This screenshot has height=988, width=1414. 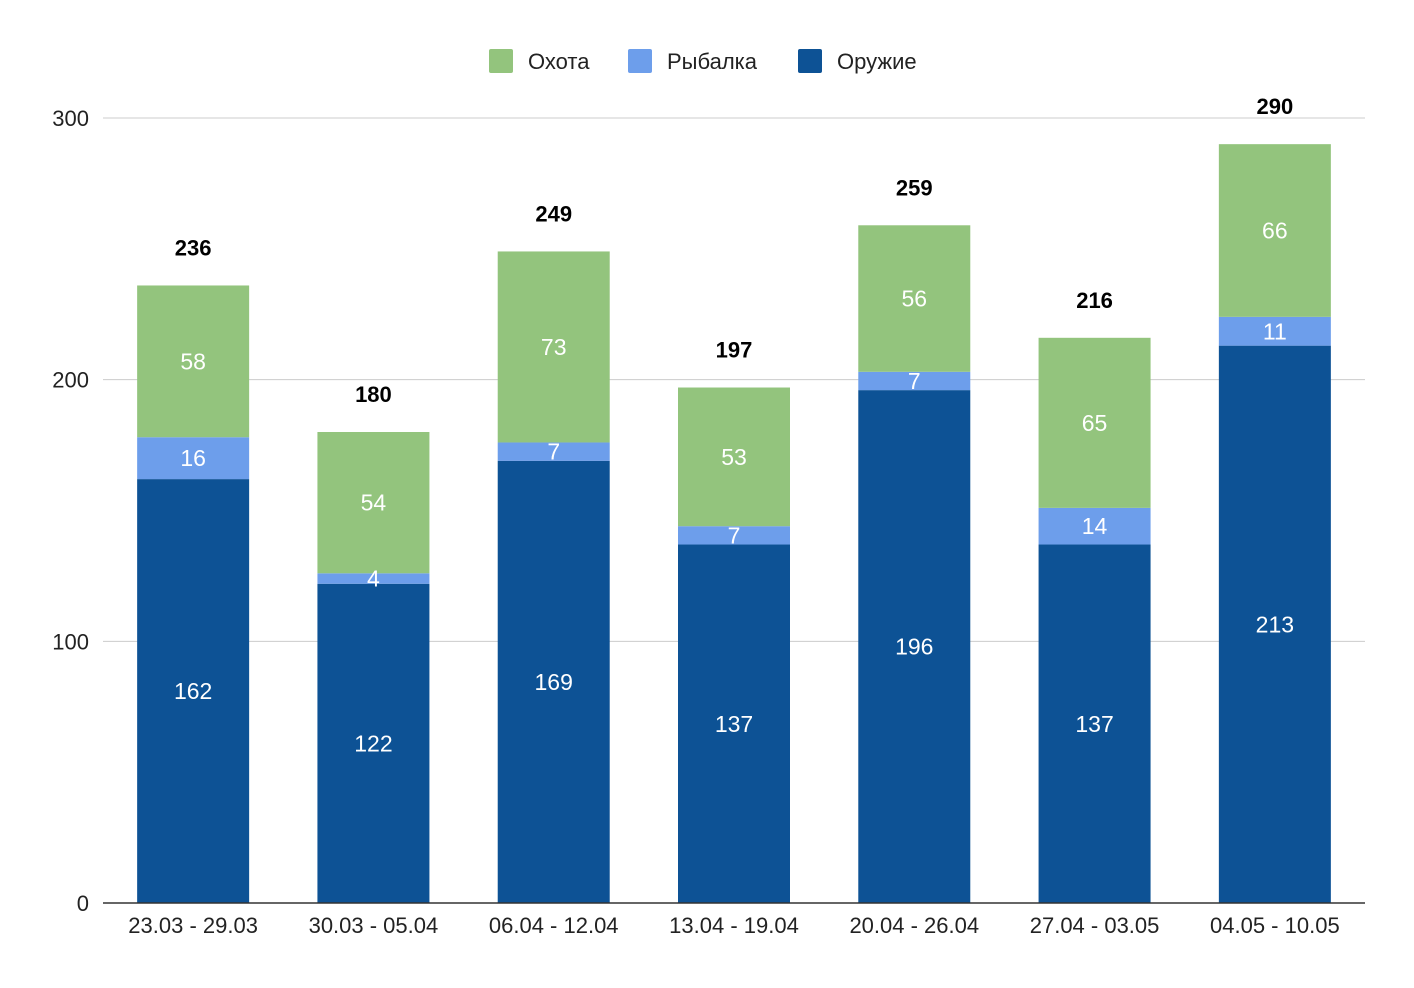 What do you see at coordinates (193, 247) in the screenshot?
I see `total-value-label: 236` at bounding box center [193, 247].